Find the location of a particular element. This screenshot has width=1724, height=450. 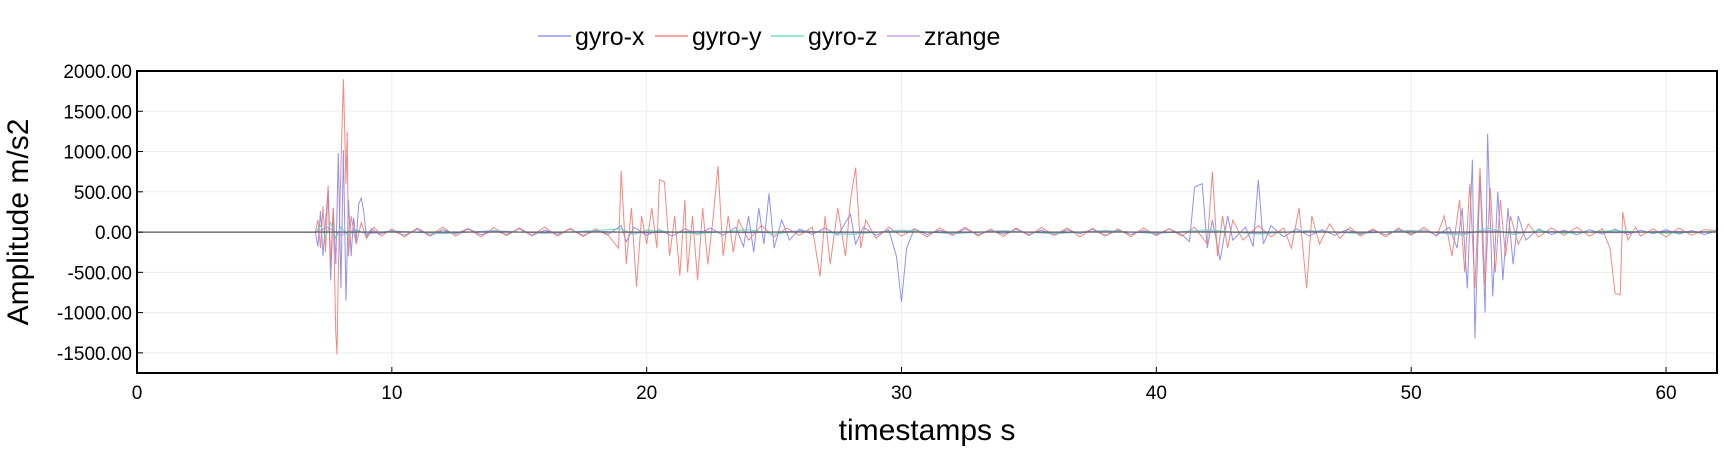

legend: gyro-x gyro-y gyro-z zrange is located at coordinates (769, 37).